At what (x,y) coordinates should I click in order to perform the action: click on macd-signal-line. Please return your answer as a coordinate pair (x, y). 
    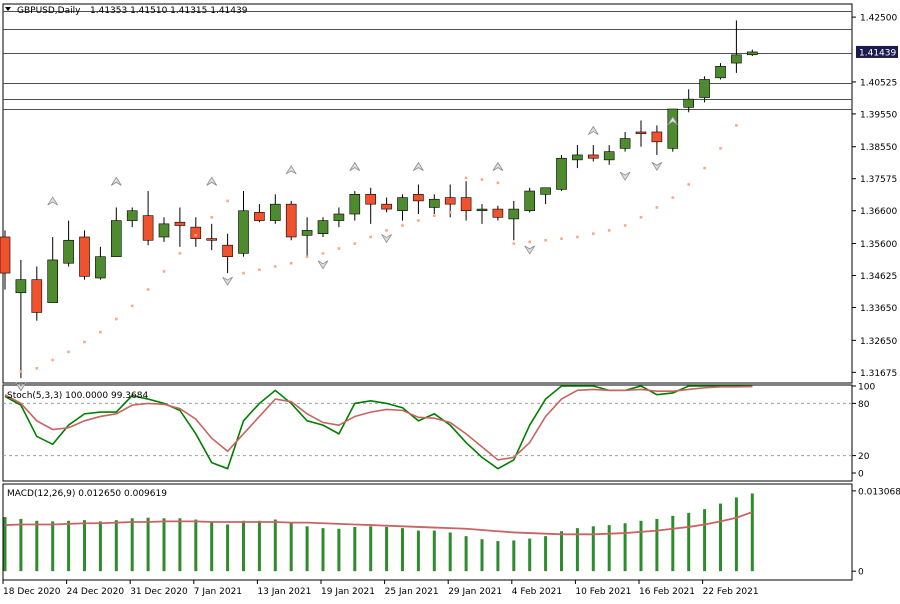
    Looking at the image, I should click on (378, 523).